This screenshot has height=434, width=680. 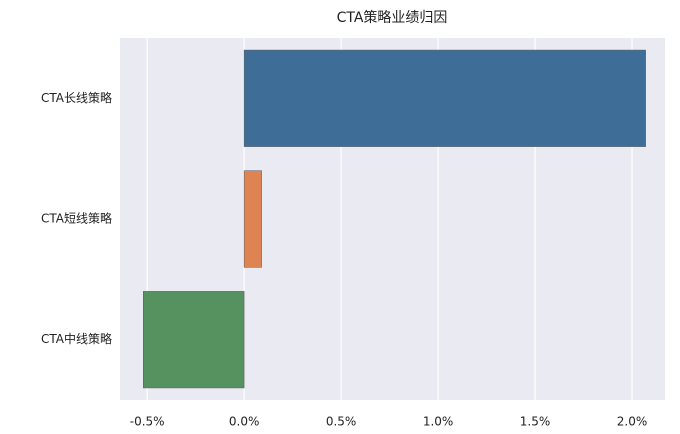 What do you see at coordinates (341, 422) in the screenshot?
I see `x-tick-label: 0.5%` at bounding box center [341, 422].